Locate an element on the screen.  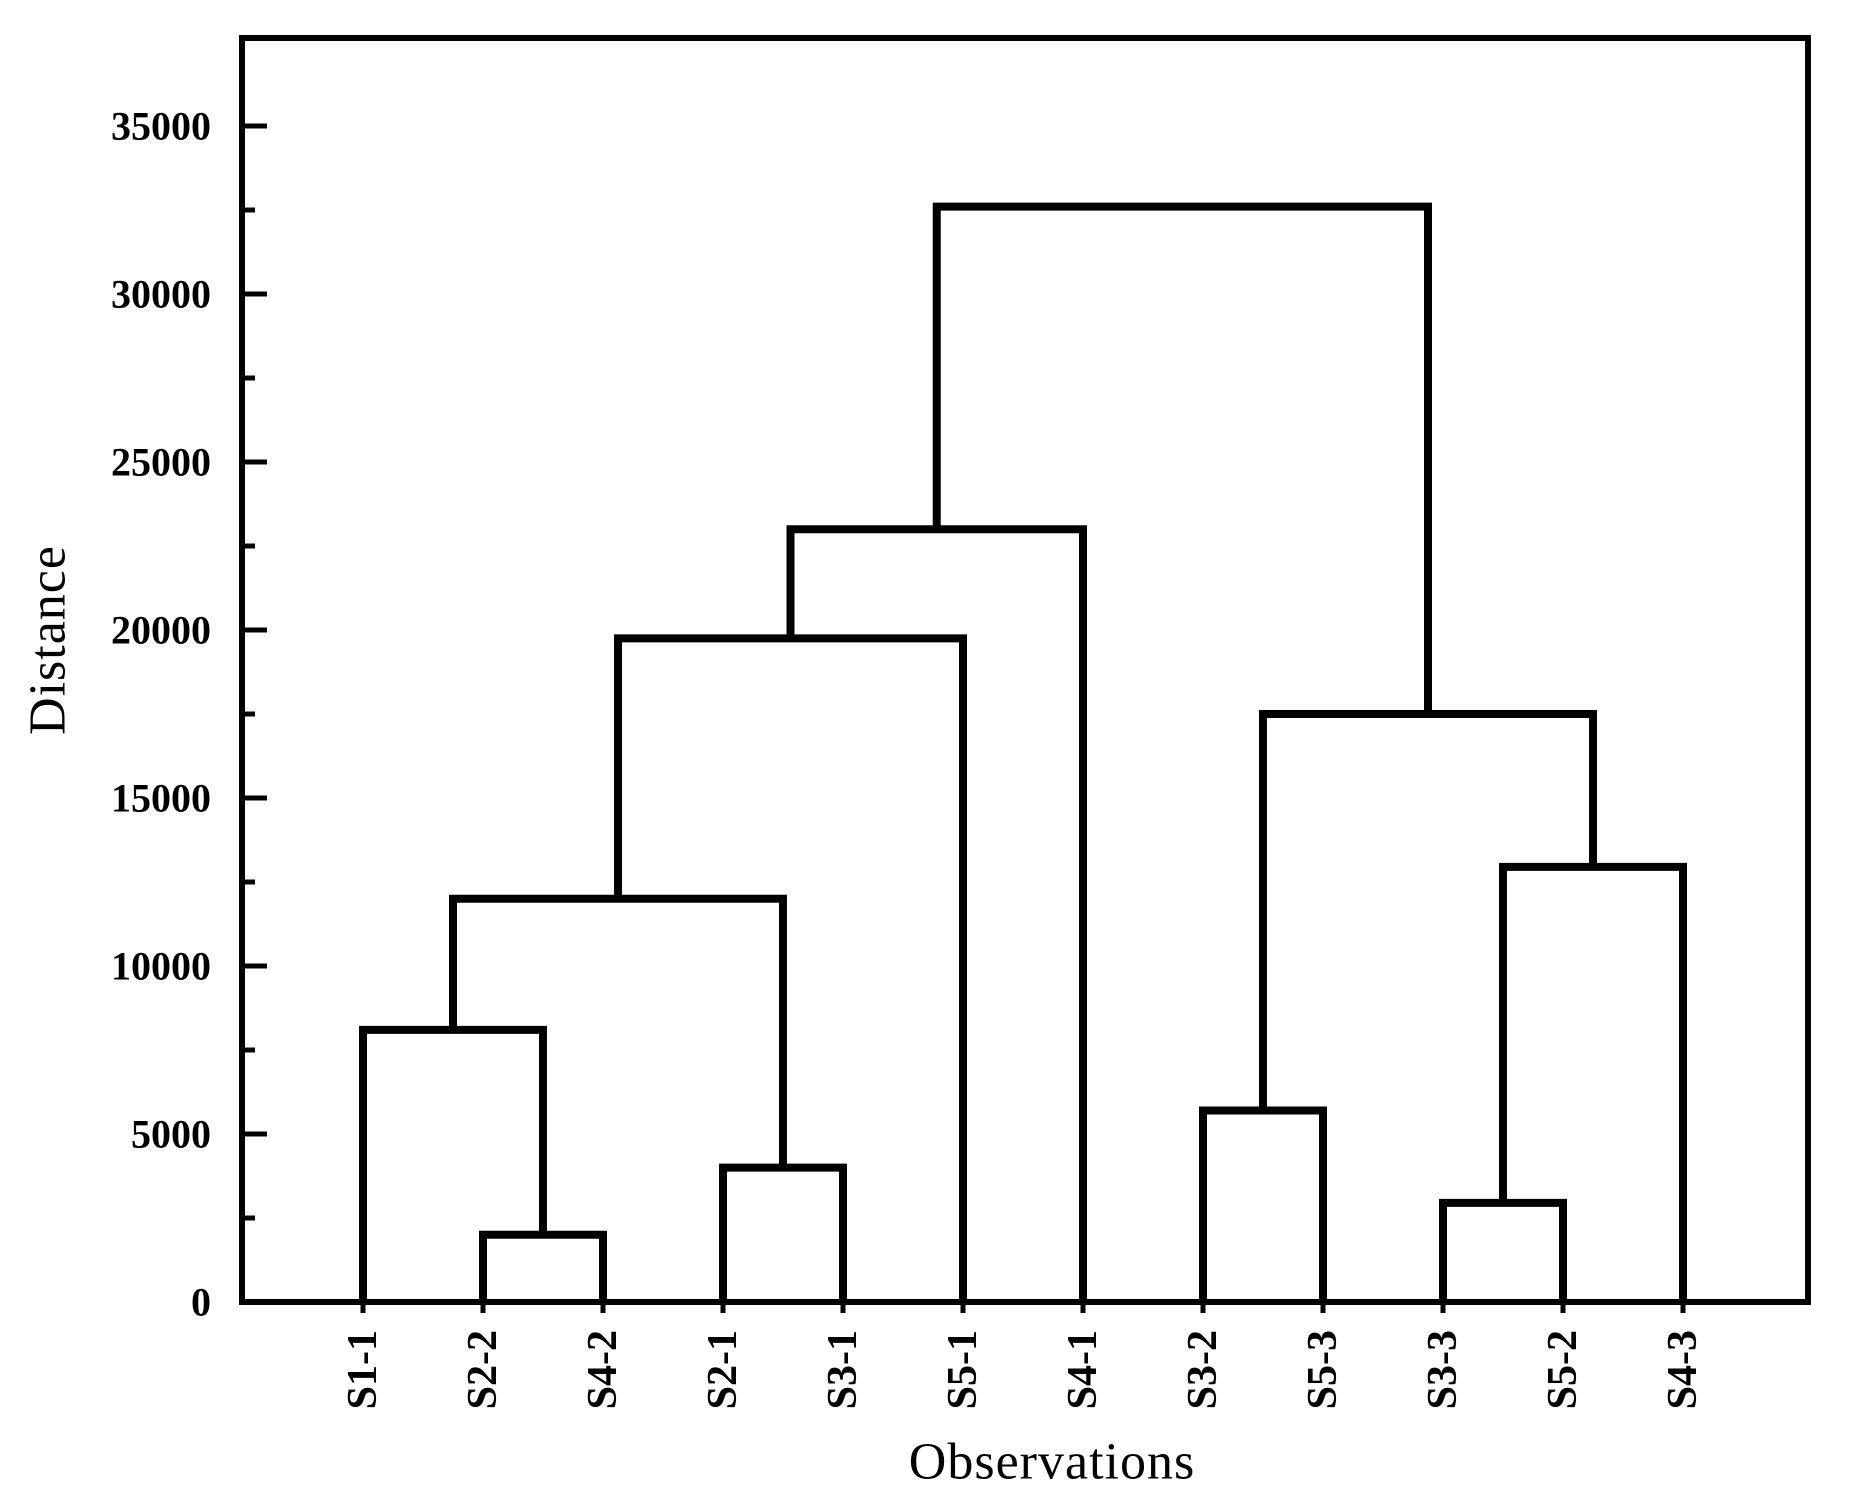
leaf-label: S3-3 is located at coordinates (1443, 1369).